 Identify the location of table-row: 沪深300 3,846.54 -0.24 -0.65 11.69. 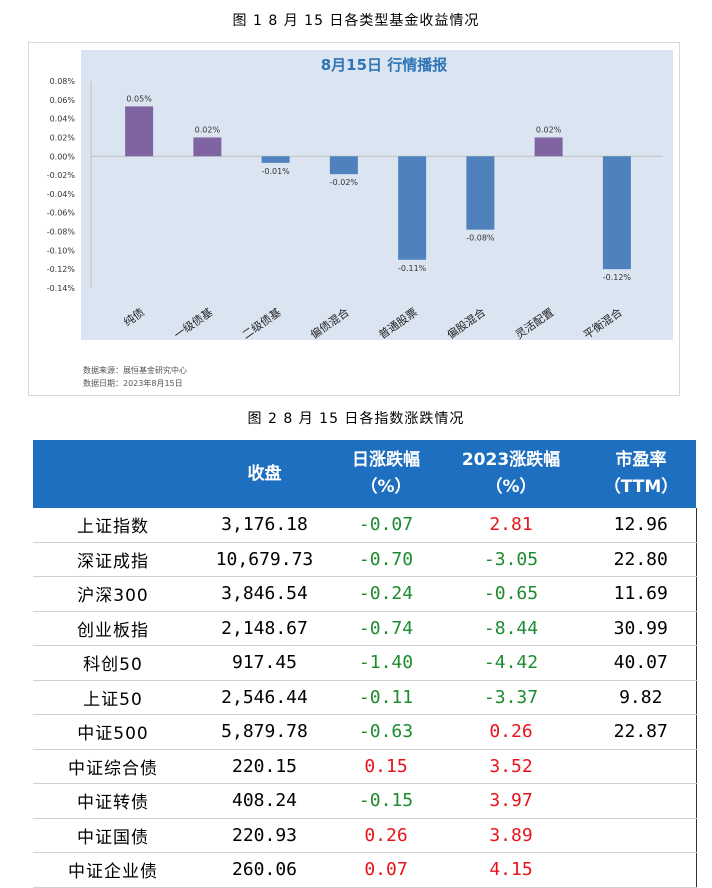
(365, 594).